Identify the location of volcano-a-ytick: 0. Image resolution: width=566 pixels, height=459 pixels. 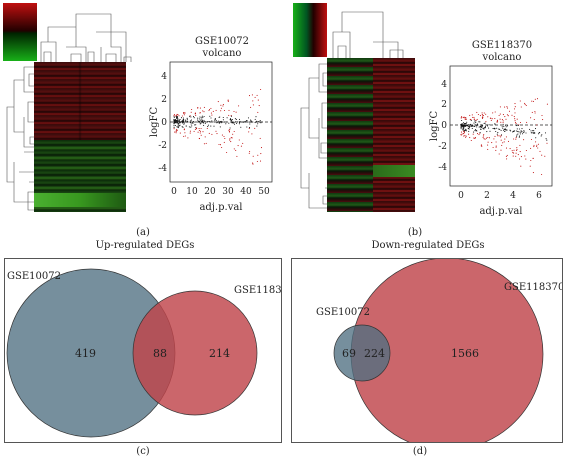
(164, 123).